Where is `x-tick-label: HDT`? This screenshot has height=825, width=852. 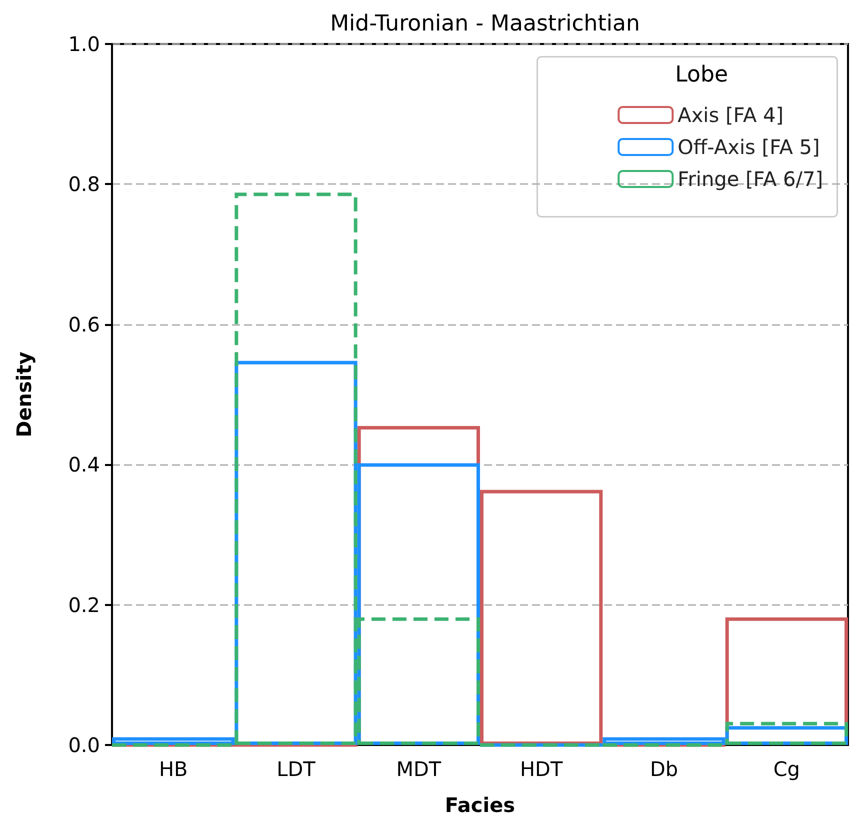
x-tick-label: HDT is located at coordinates (542, 769).